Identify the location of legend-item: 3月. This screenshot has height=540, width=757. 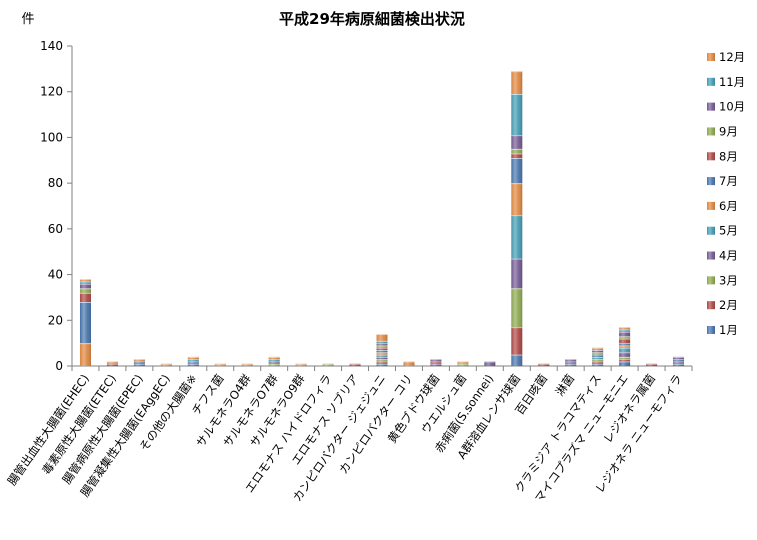
(722, 280).